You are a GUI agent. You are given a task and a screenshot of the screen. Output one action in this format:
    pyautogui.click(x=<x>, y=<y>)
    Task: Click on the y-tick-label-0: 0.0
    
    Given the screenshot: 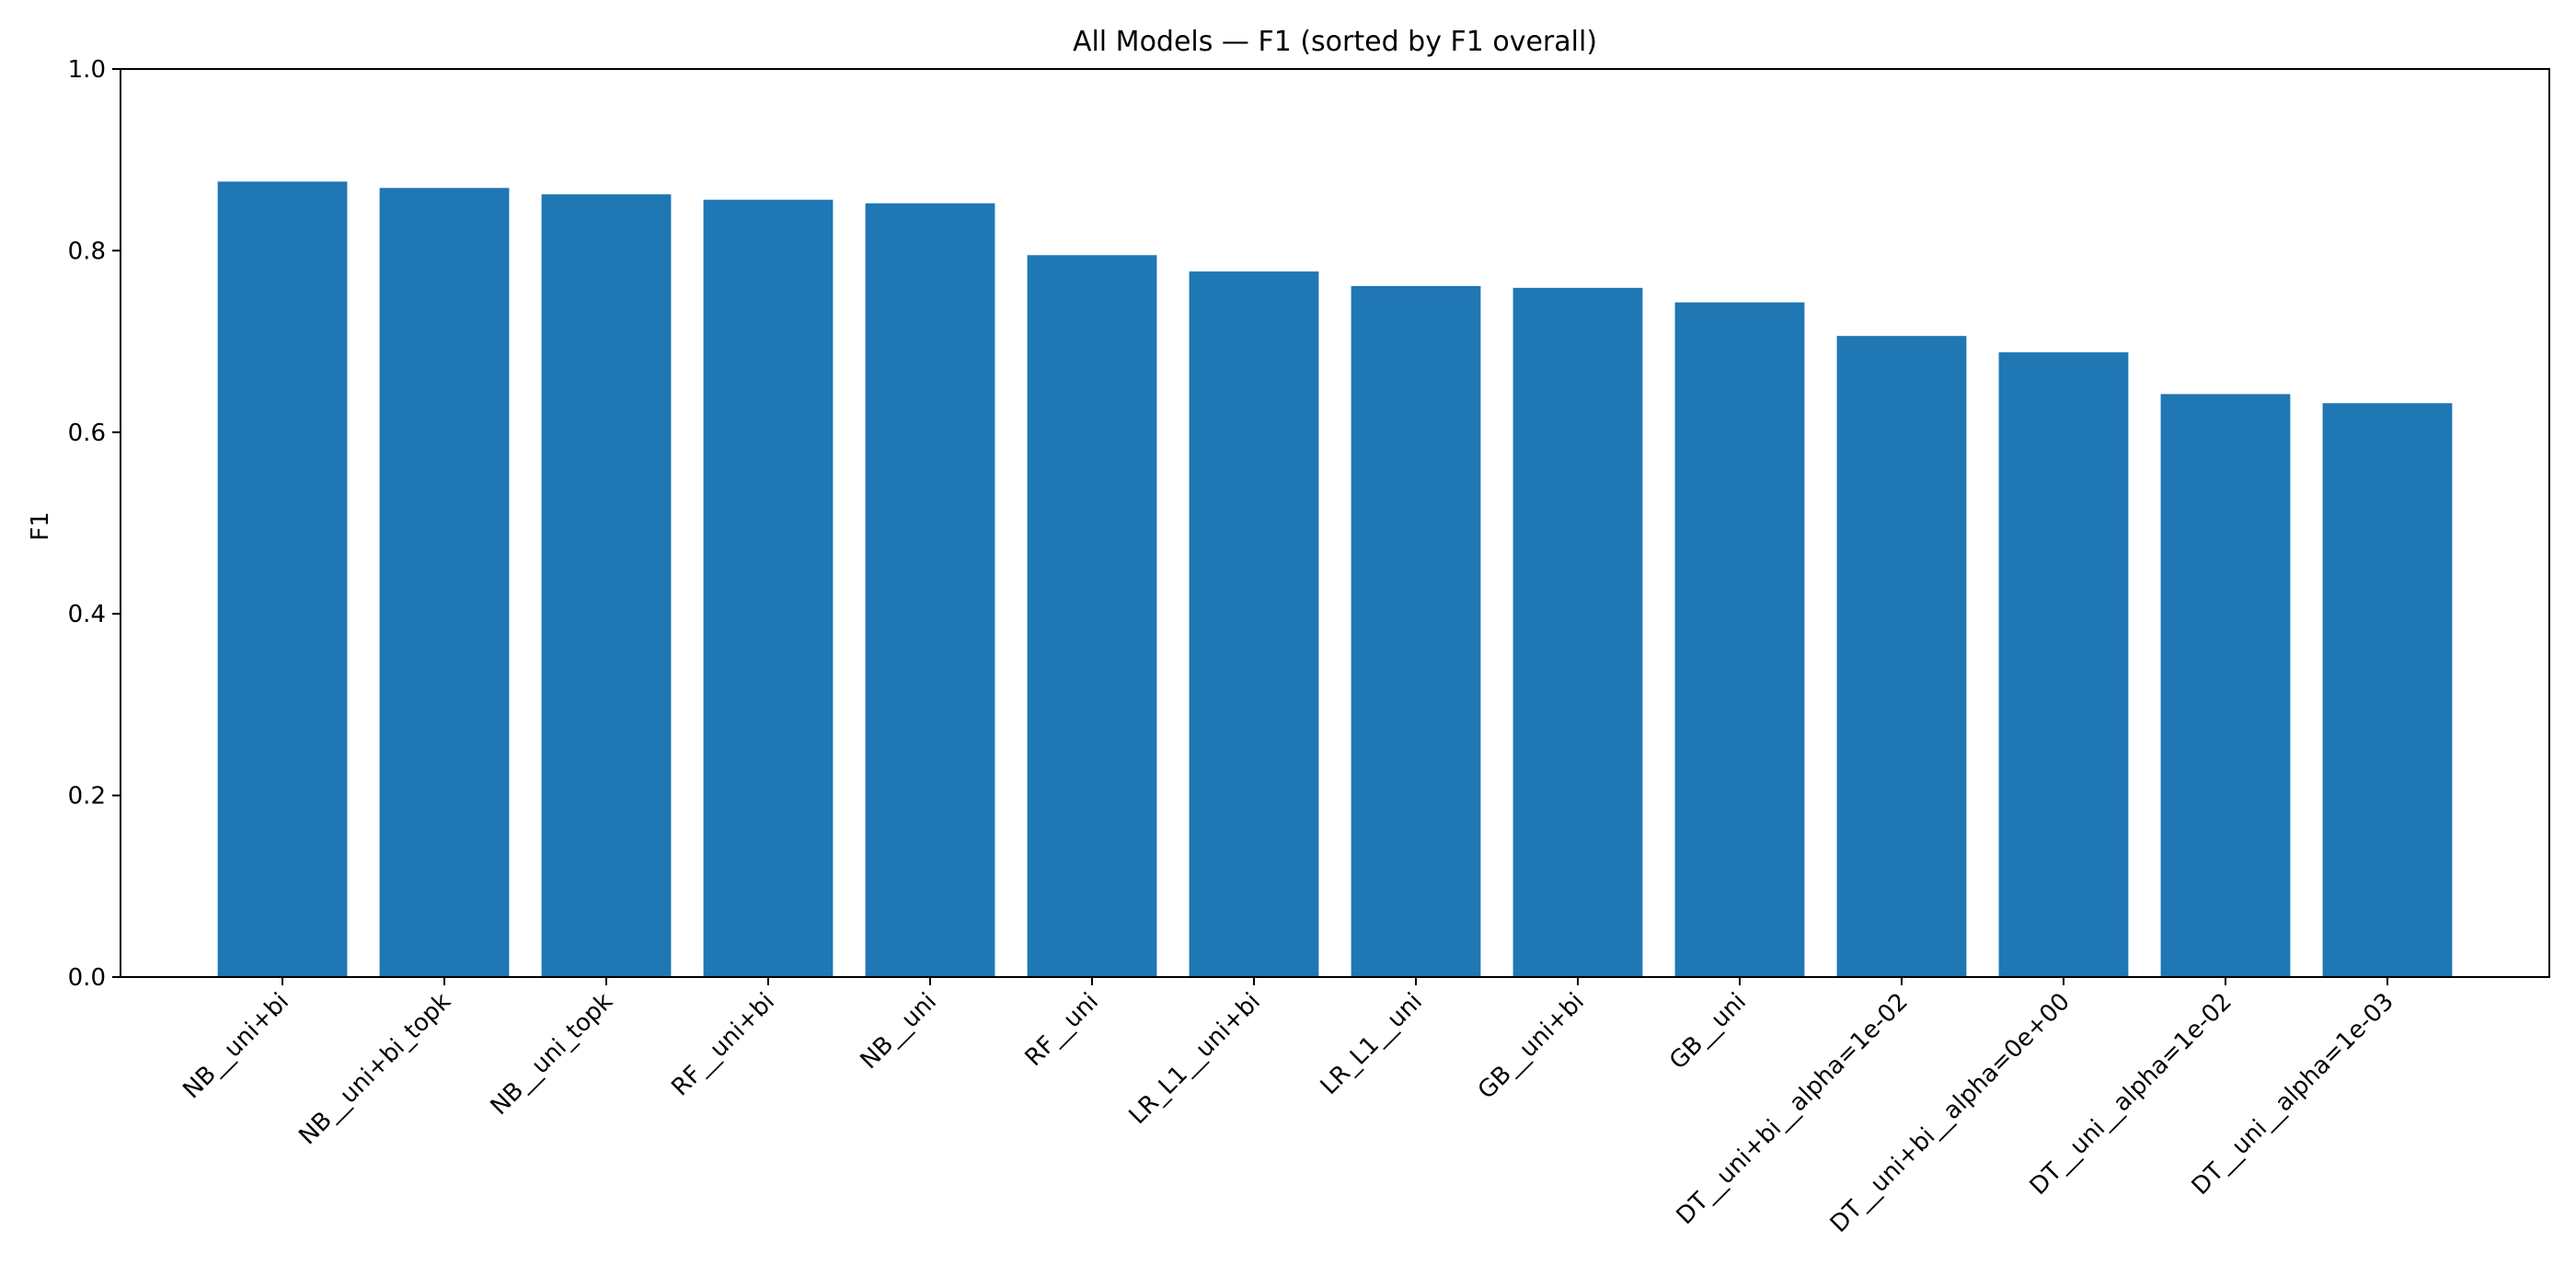 What is the action you would take?
    pyautogui.click(x=87, y=978)
    